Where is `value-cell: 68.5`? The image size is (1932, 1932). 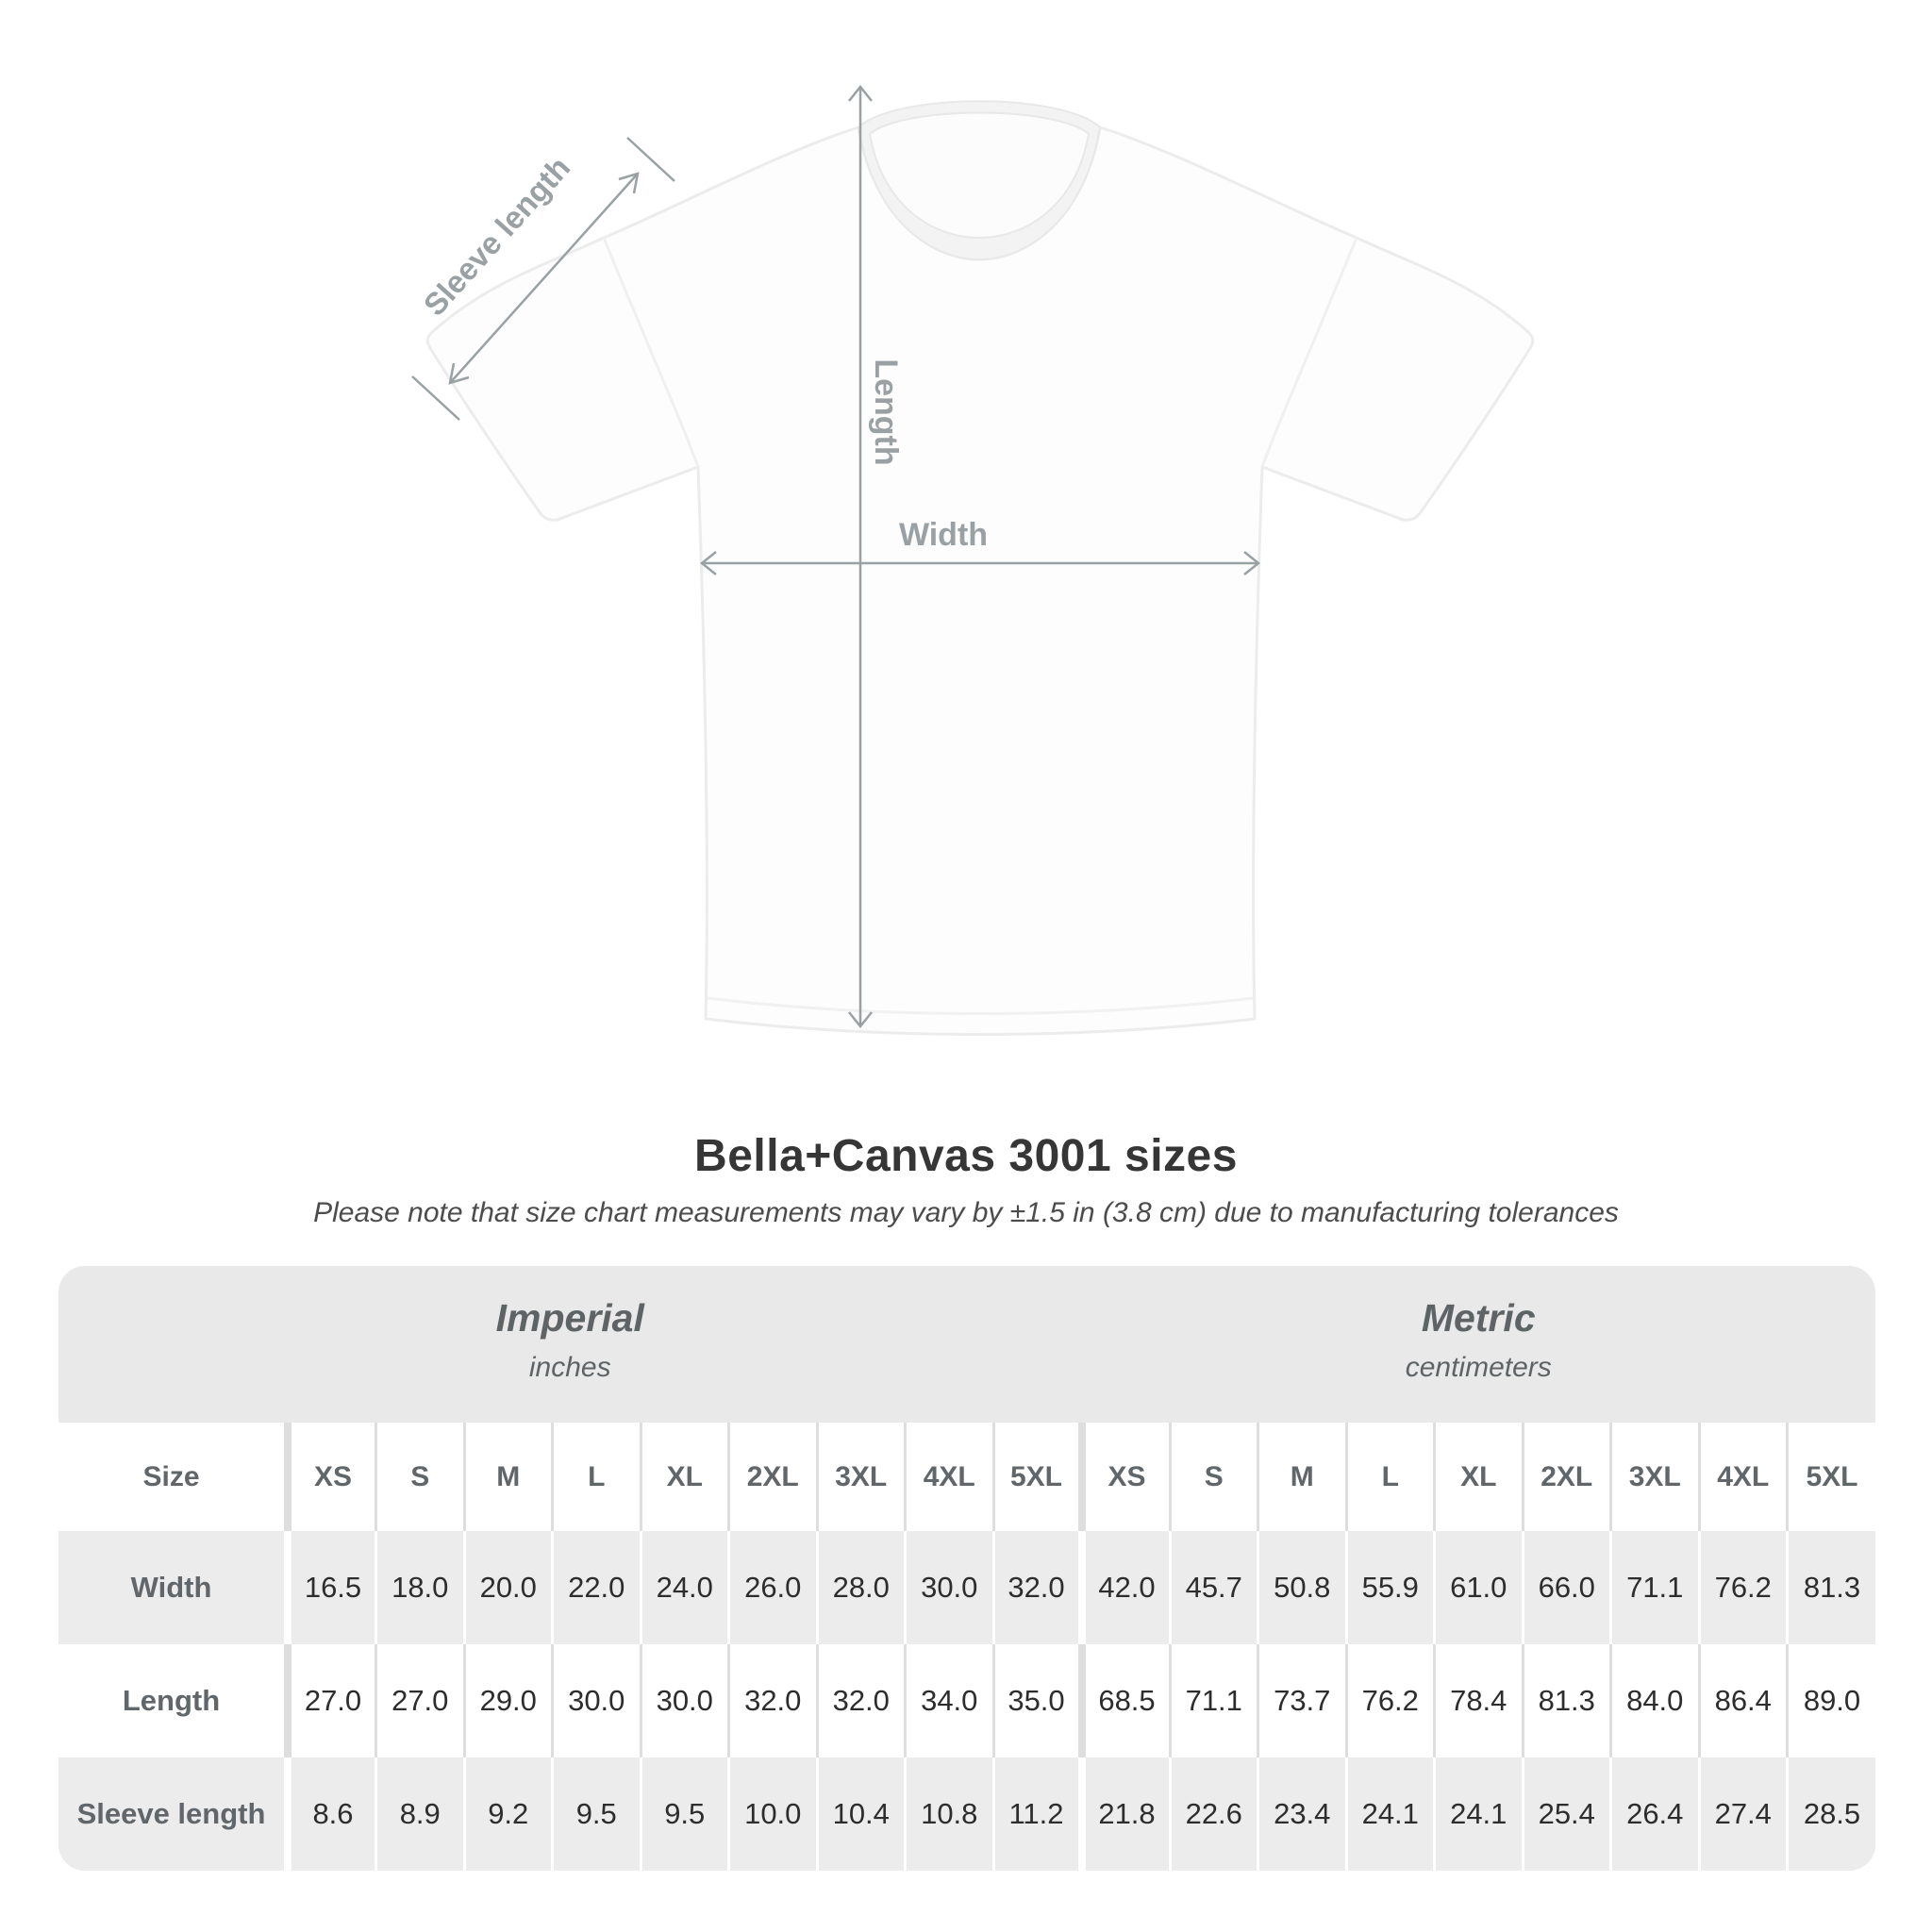
value-cell: 68.5 is located at coordinates (1123, 1701).